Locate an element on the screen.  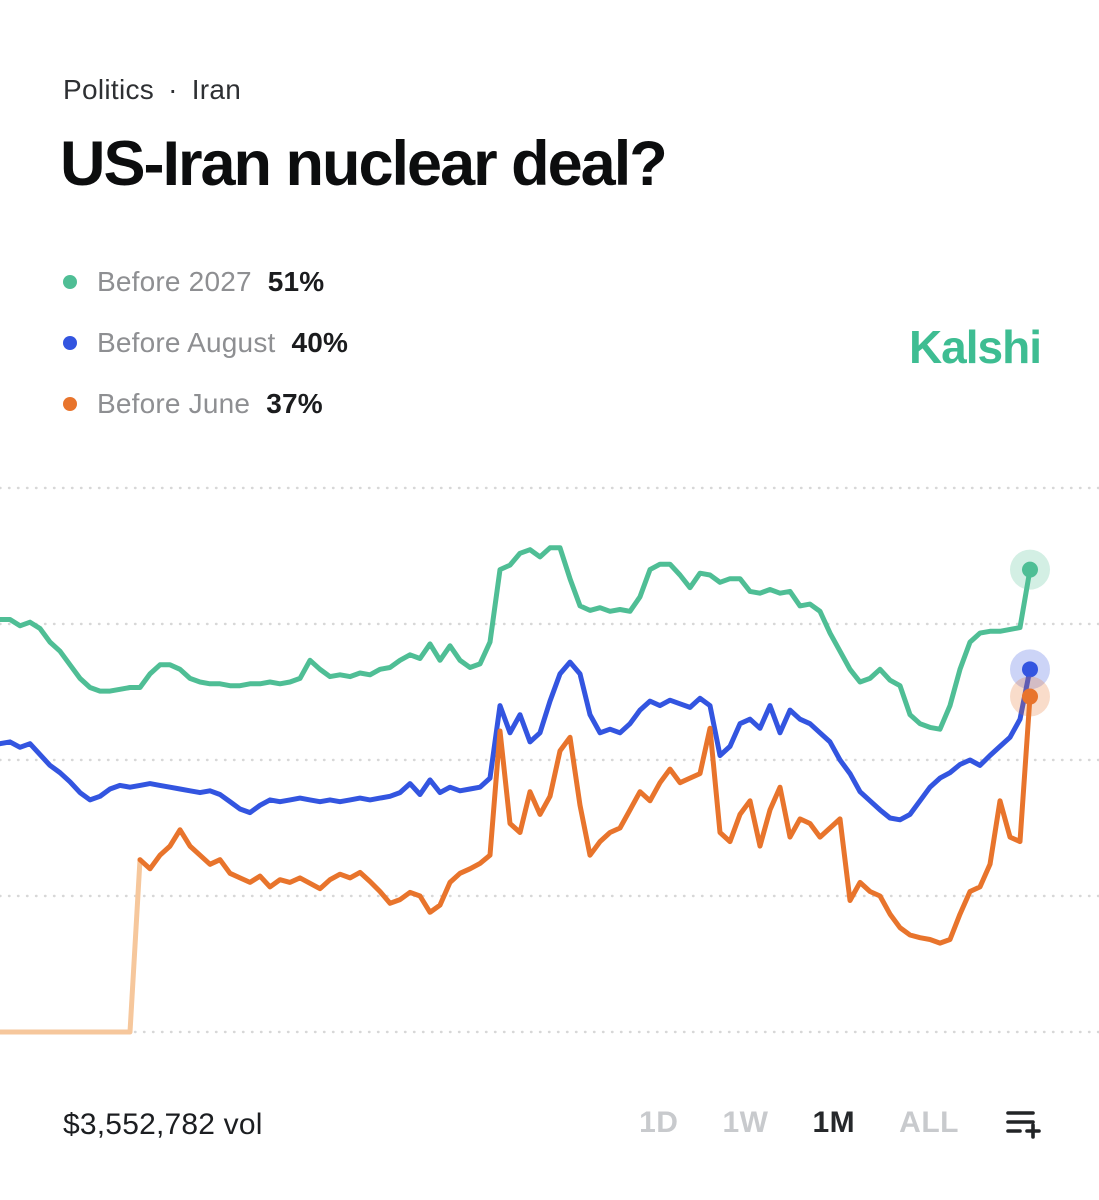
legend-row: Before June 37% is located at coordinates (205, 404).